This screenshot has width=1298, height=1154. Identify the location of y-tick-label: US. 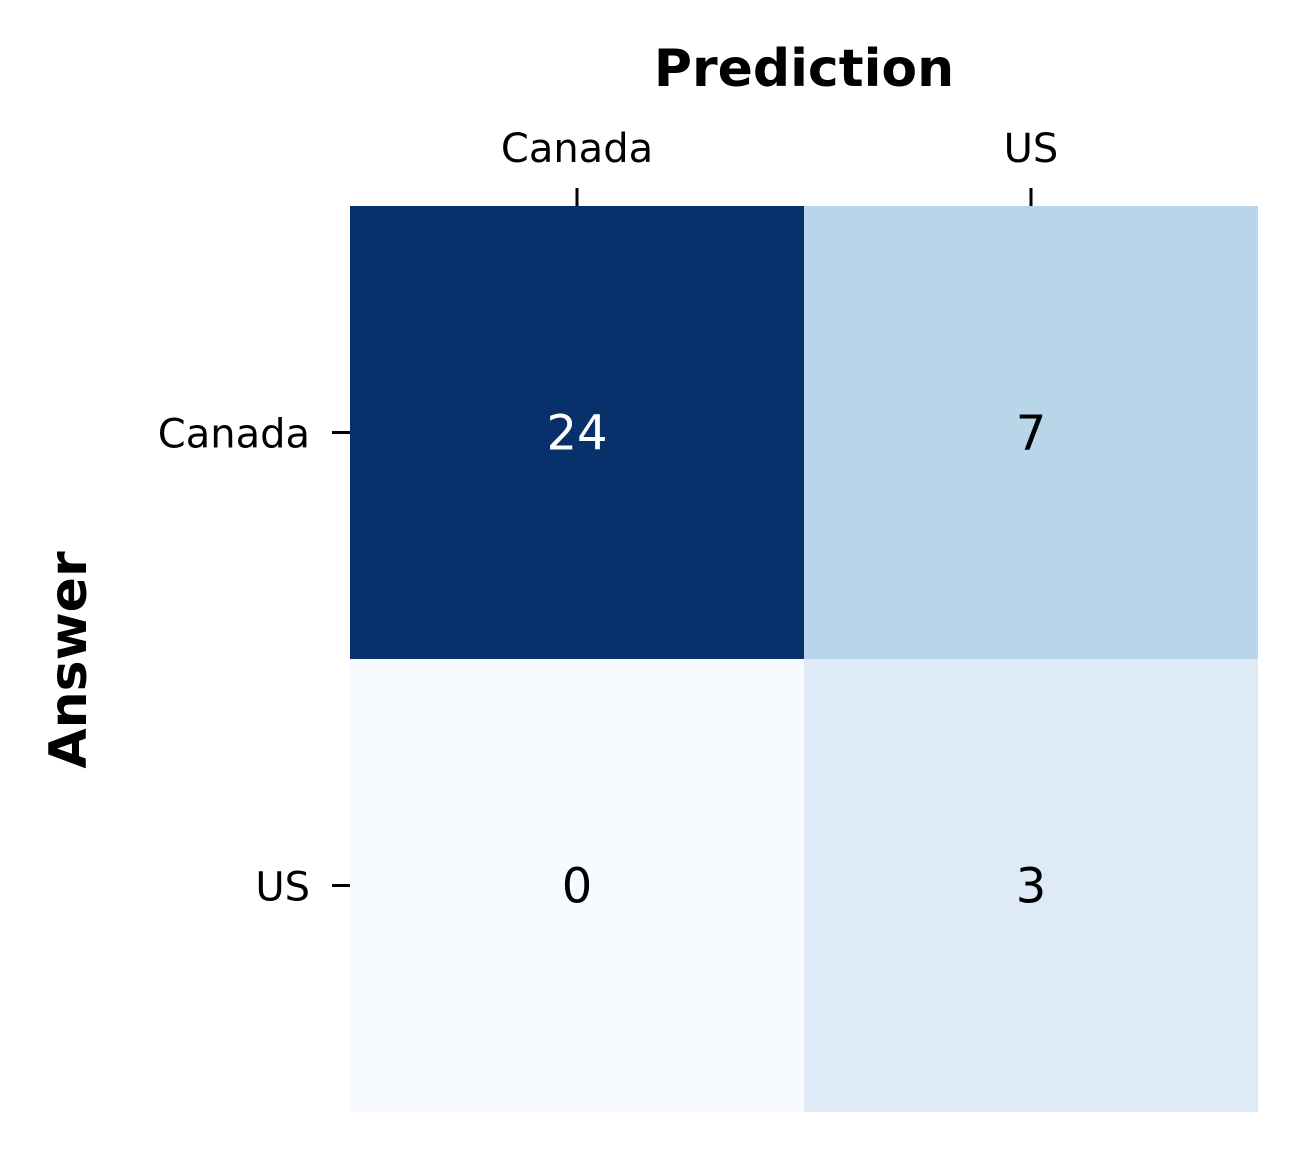
(282, 888).